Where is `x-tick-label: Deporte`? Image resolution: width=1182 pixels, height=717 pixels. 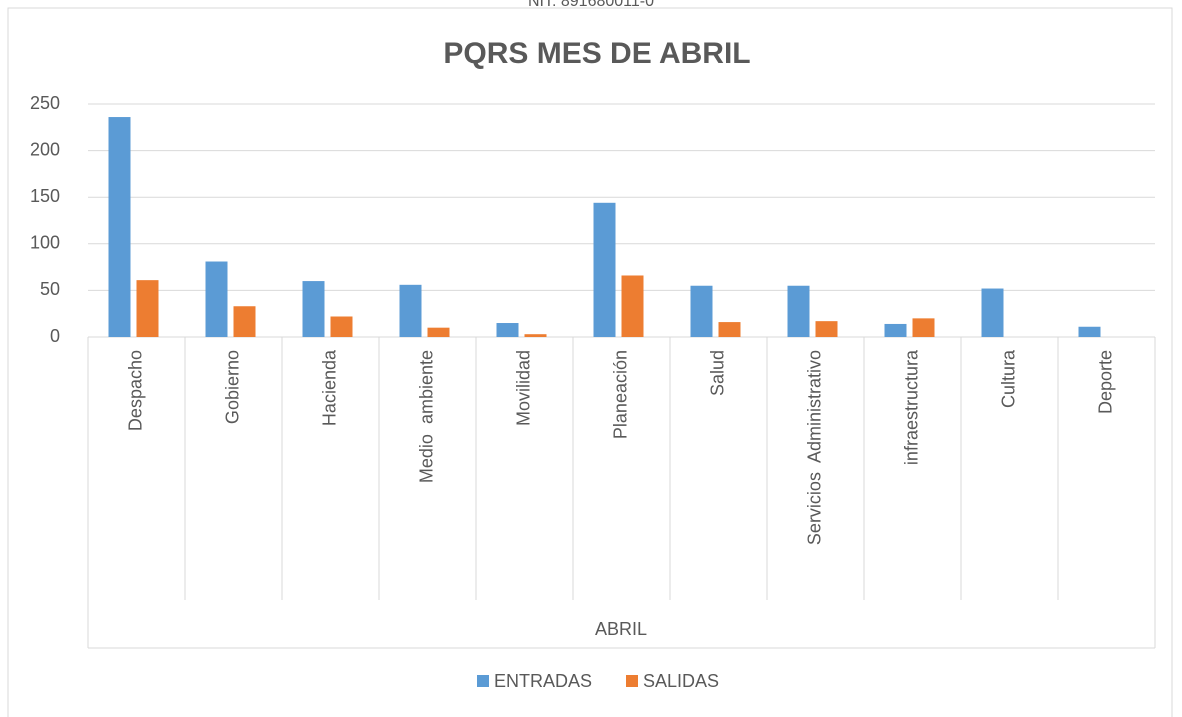
x-tick-label: Deporte is located at coordinates (1105, 382).